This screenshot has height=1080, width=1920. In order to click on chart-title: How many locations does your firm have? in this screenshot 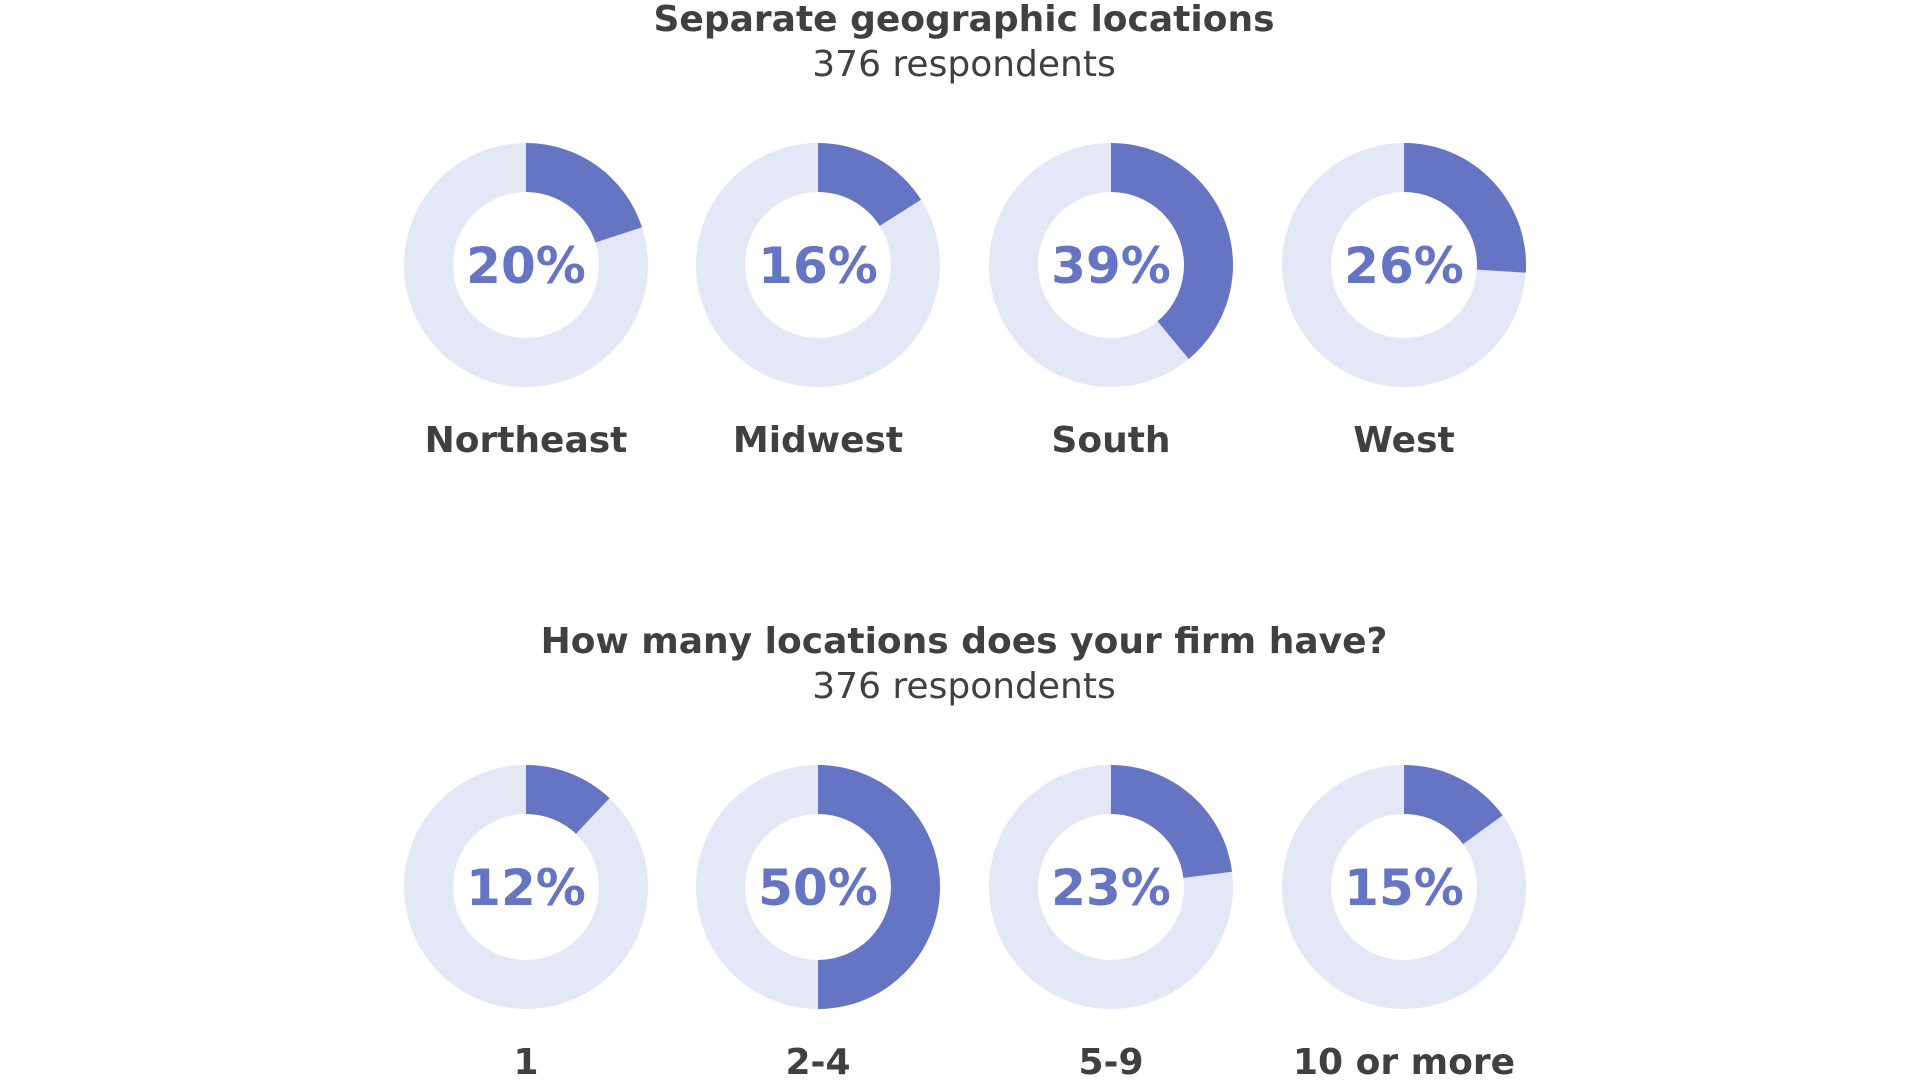, I will do `click(964, 641)`.